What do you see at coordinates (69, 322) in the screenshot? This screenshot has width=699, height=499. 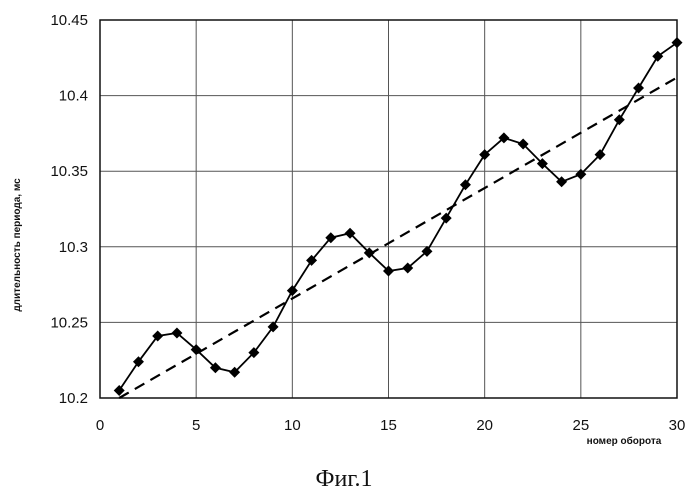 I see `y-tick-label: 10.25` at bounding box center [69, 322].